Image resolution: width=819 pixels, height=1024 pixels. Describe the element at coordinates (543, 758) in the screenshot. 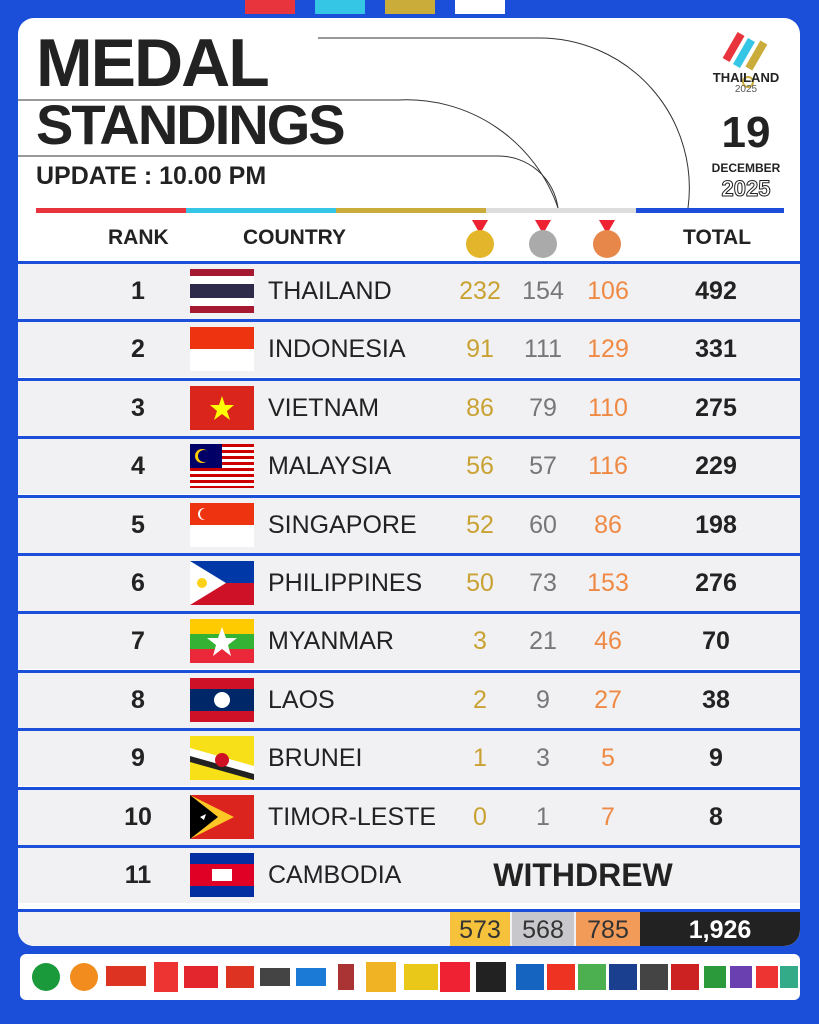

I see `silver-count: 3` at that location.